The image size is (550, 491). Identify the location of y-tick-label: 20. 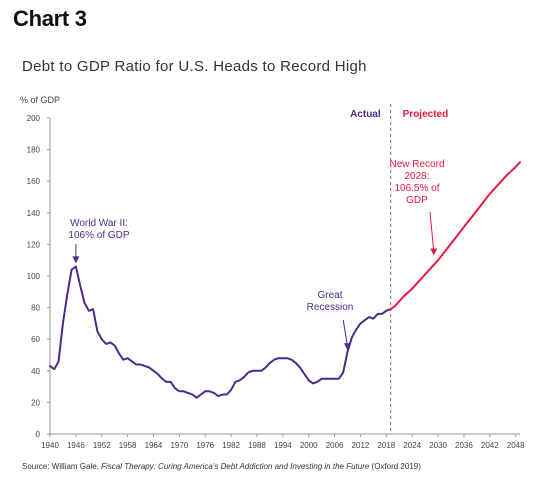
(35, 402).